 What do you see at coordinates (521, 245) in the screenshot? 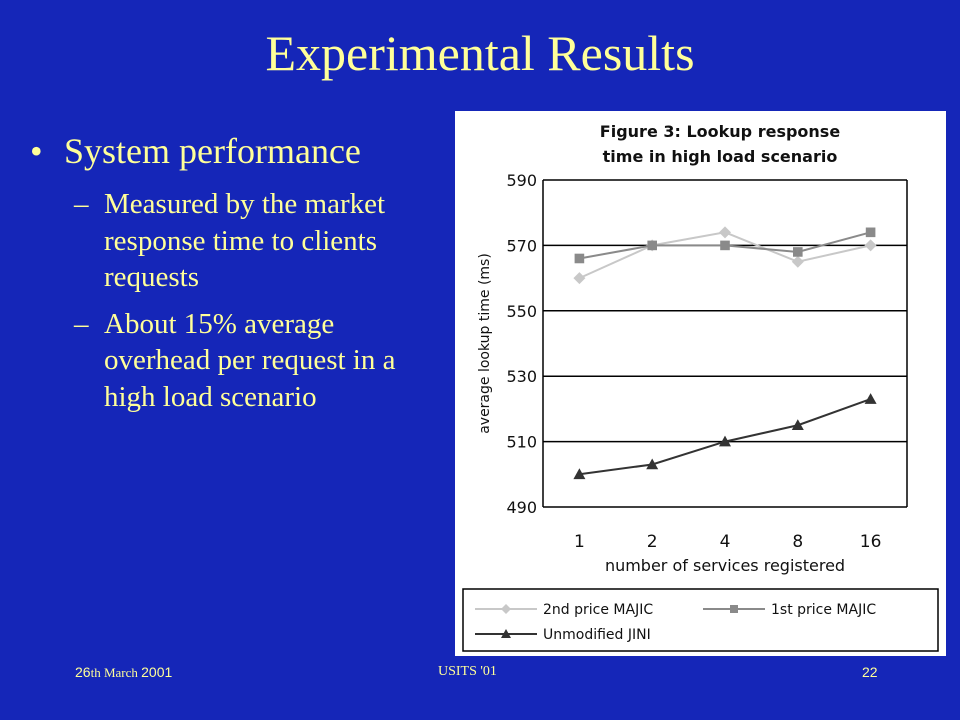
I see `y-tick-label: 570` at bounding box center [521, 245].